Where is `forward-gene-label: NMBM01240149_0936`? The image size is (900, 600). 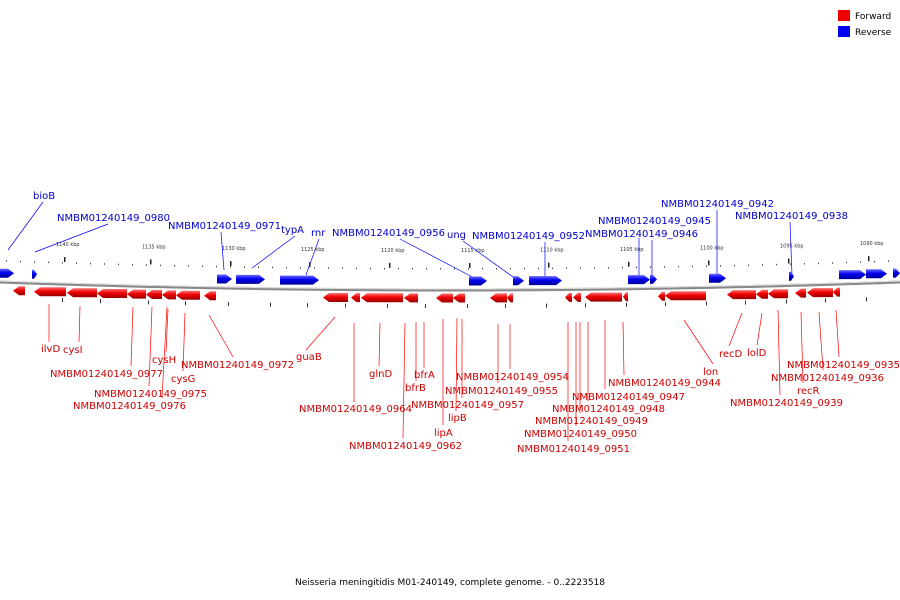
forward-gene-label: NMBM01240149_0936 is located at coordinates (827, 378).